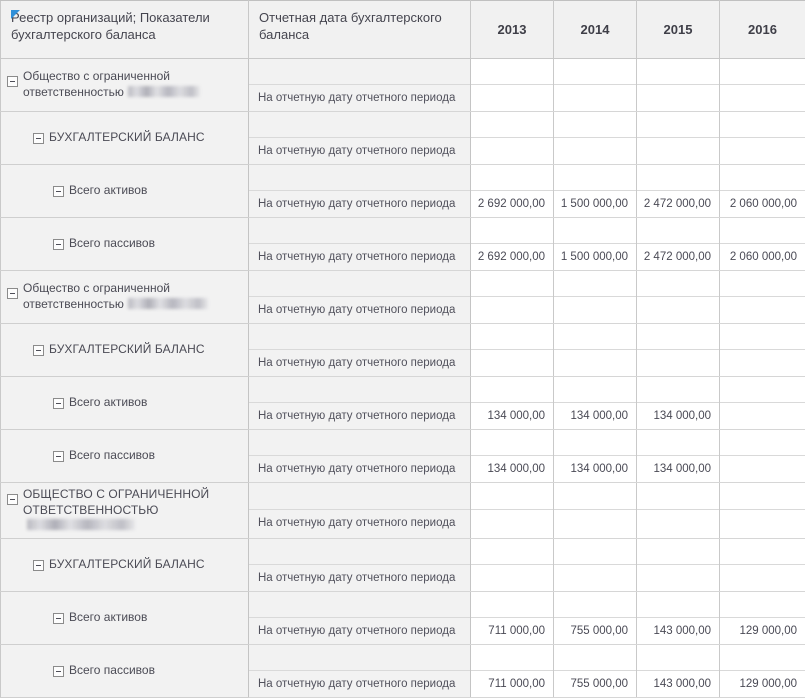 This screenshot has width=805, height=698. What do you see at coordinates (132, 296) in the screenshot?
I see `tree-item-label: Общество с ограниченной ответственностью` at bounding box center [132, 296].